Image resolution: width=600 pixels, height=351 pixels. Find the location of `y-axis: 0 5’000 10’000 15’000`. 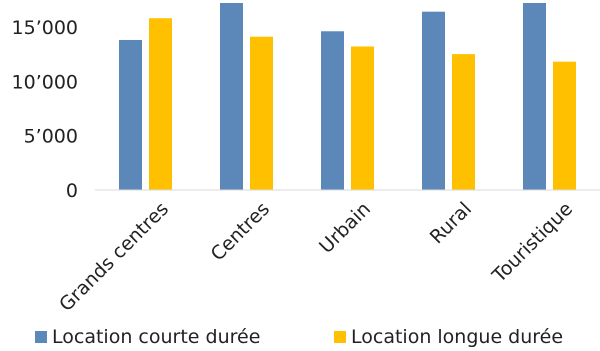

y-axis: 0 5’000 10’000 15’000 is located at coordinates (45, 109).